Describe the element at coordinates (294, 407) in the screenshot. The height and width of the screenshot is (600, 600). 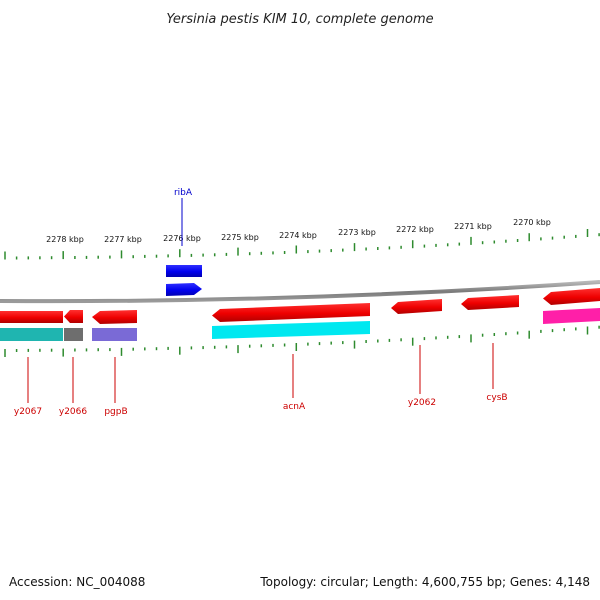
I see `gene-label-acnA: acnA` at that location.